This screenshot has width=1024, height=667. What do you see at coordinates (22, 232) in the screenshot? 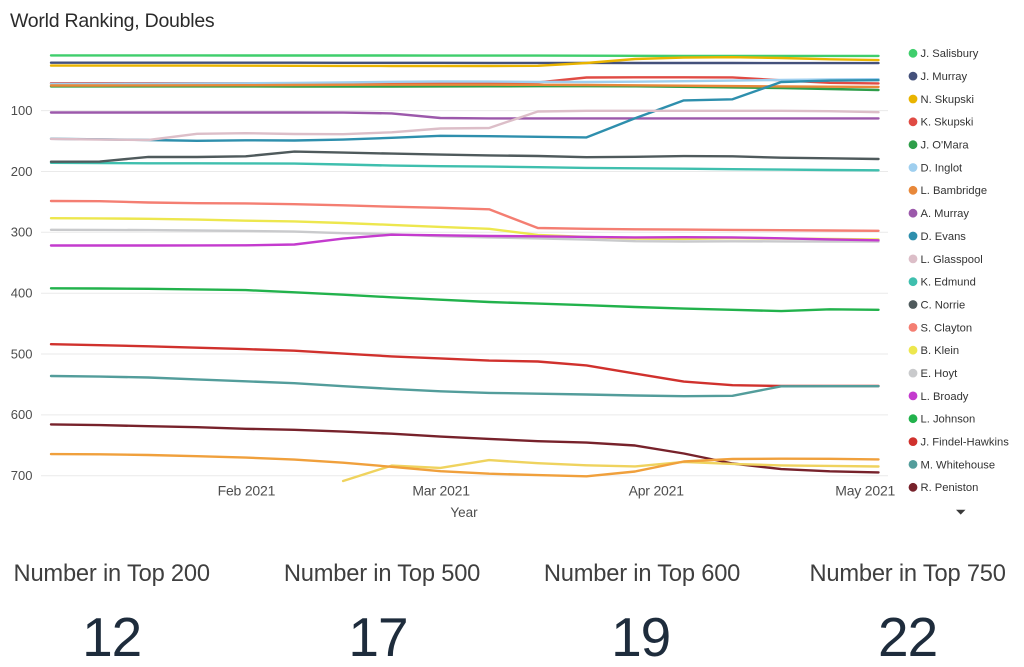
I see `svg-text: 300` at bounding box center [22, 232].